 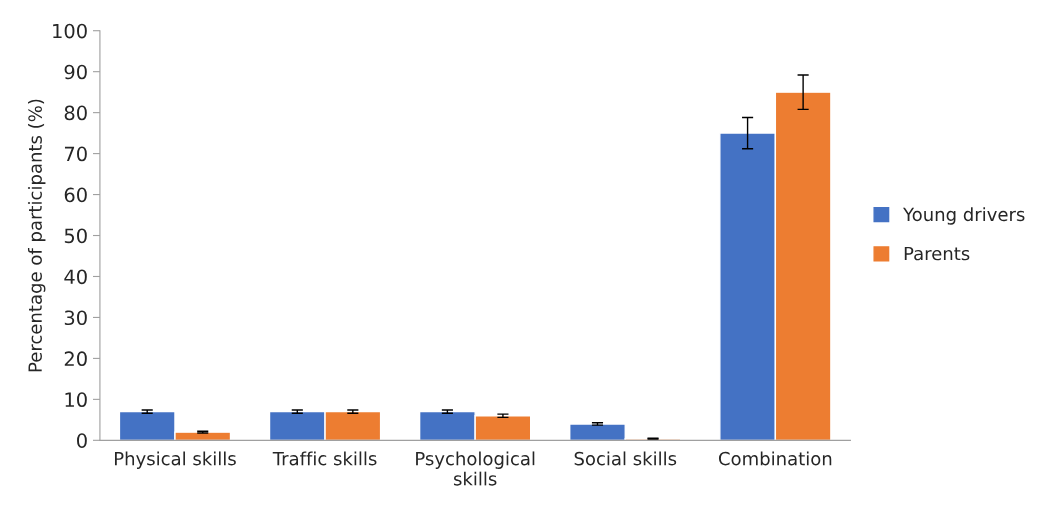 What do you see at coordinates (75, 277) in the screenshot?
I see `y-tick-label: 40` at bounding box center [75, 277].